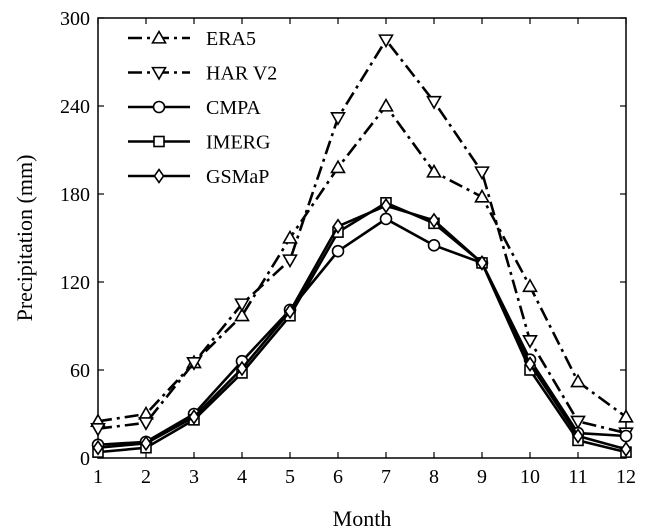 The width and height of the screenshot is (650, 532). Describe the element at coordinates (386, 477) in the screenshot. I see `x-tick-label: 7` at that location.